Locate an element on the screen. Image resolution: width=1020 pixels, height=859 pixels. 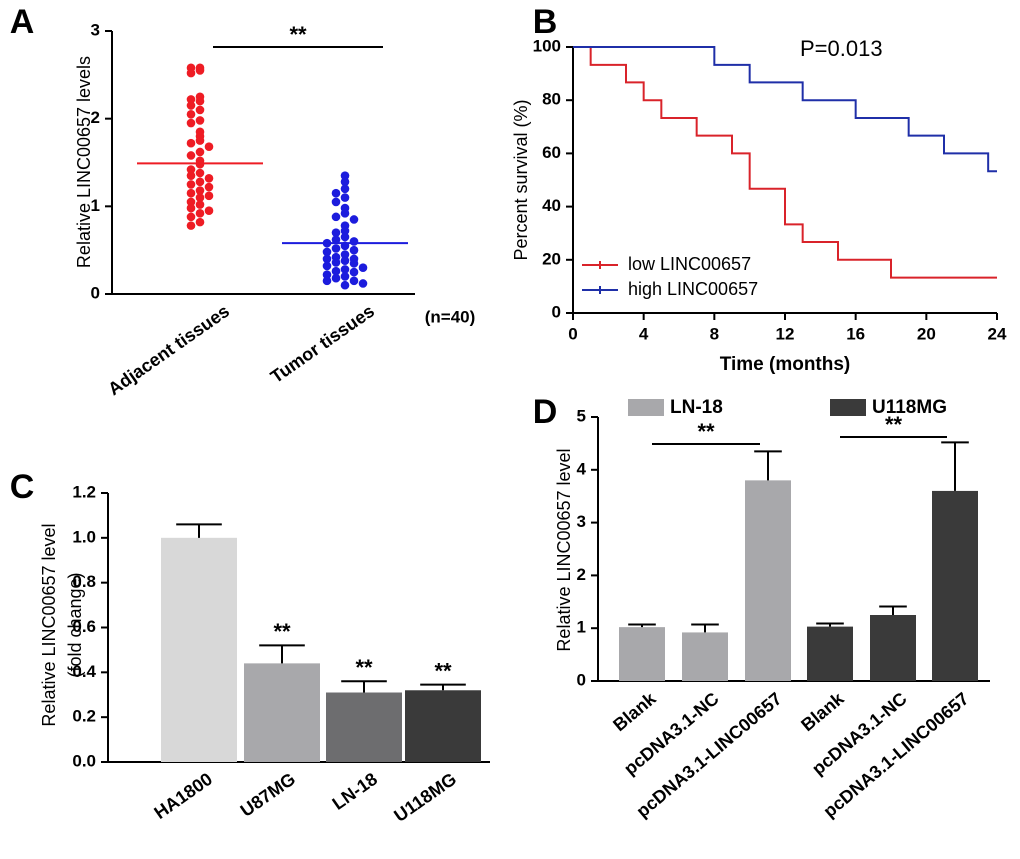
y-tick-label: 20 is located at coordinates (551, 258).